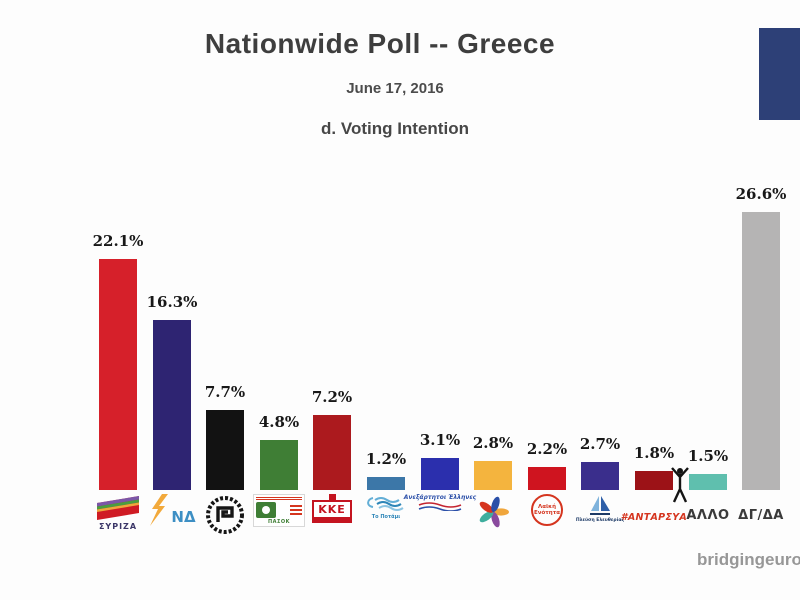 This screenshot has height=600, width=800. What do you see at coordinates (680, 485) in the screenshot?
I see `antarsya-figure-icon` at bounding box center [680, 485].